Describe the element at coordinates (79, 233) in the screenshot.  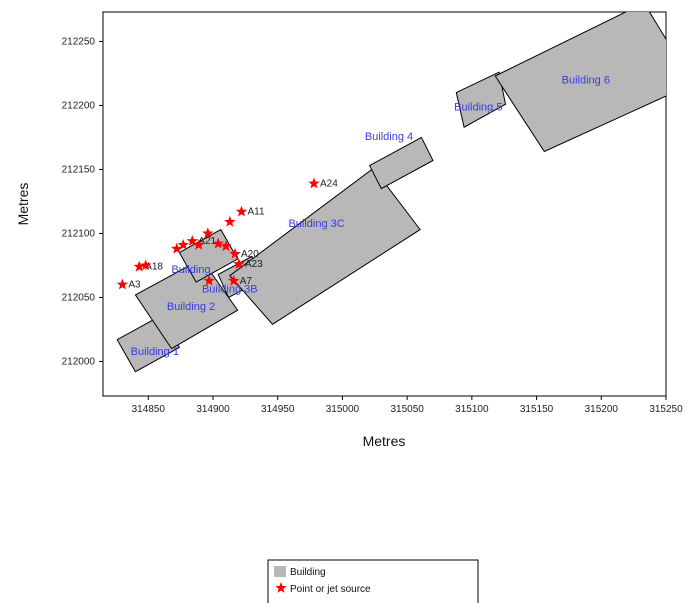
I see `y-tick-label: 212100` at that location.